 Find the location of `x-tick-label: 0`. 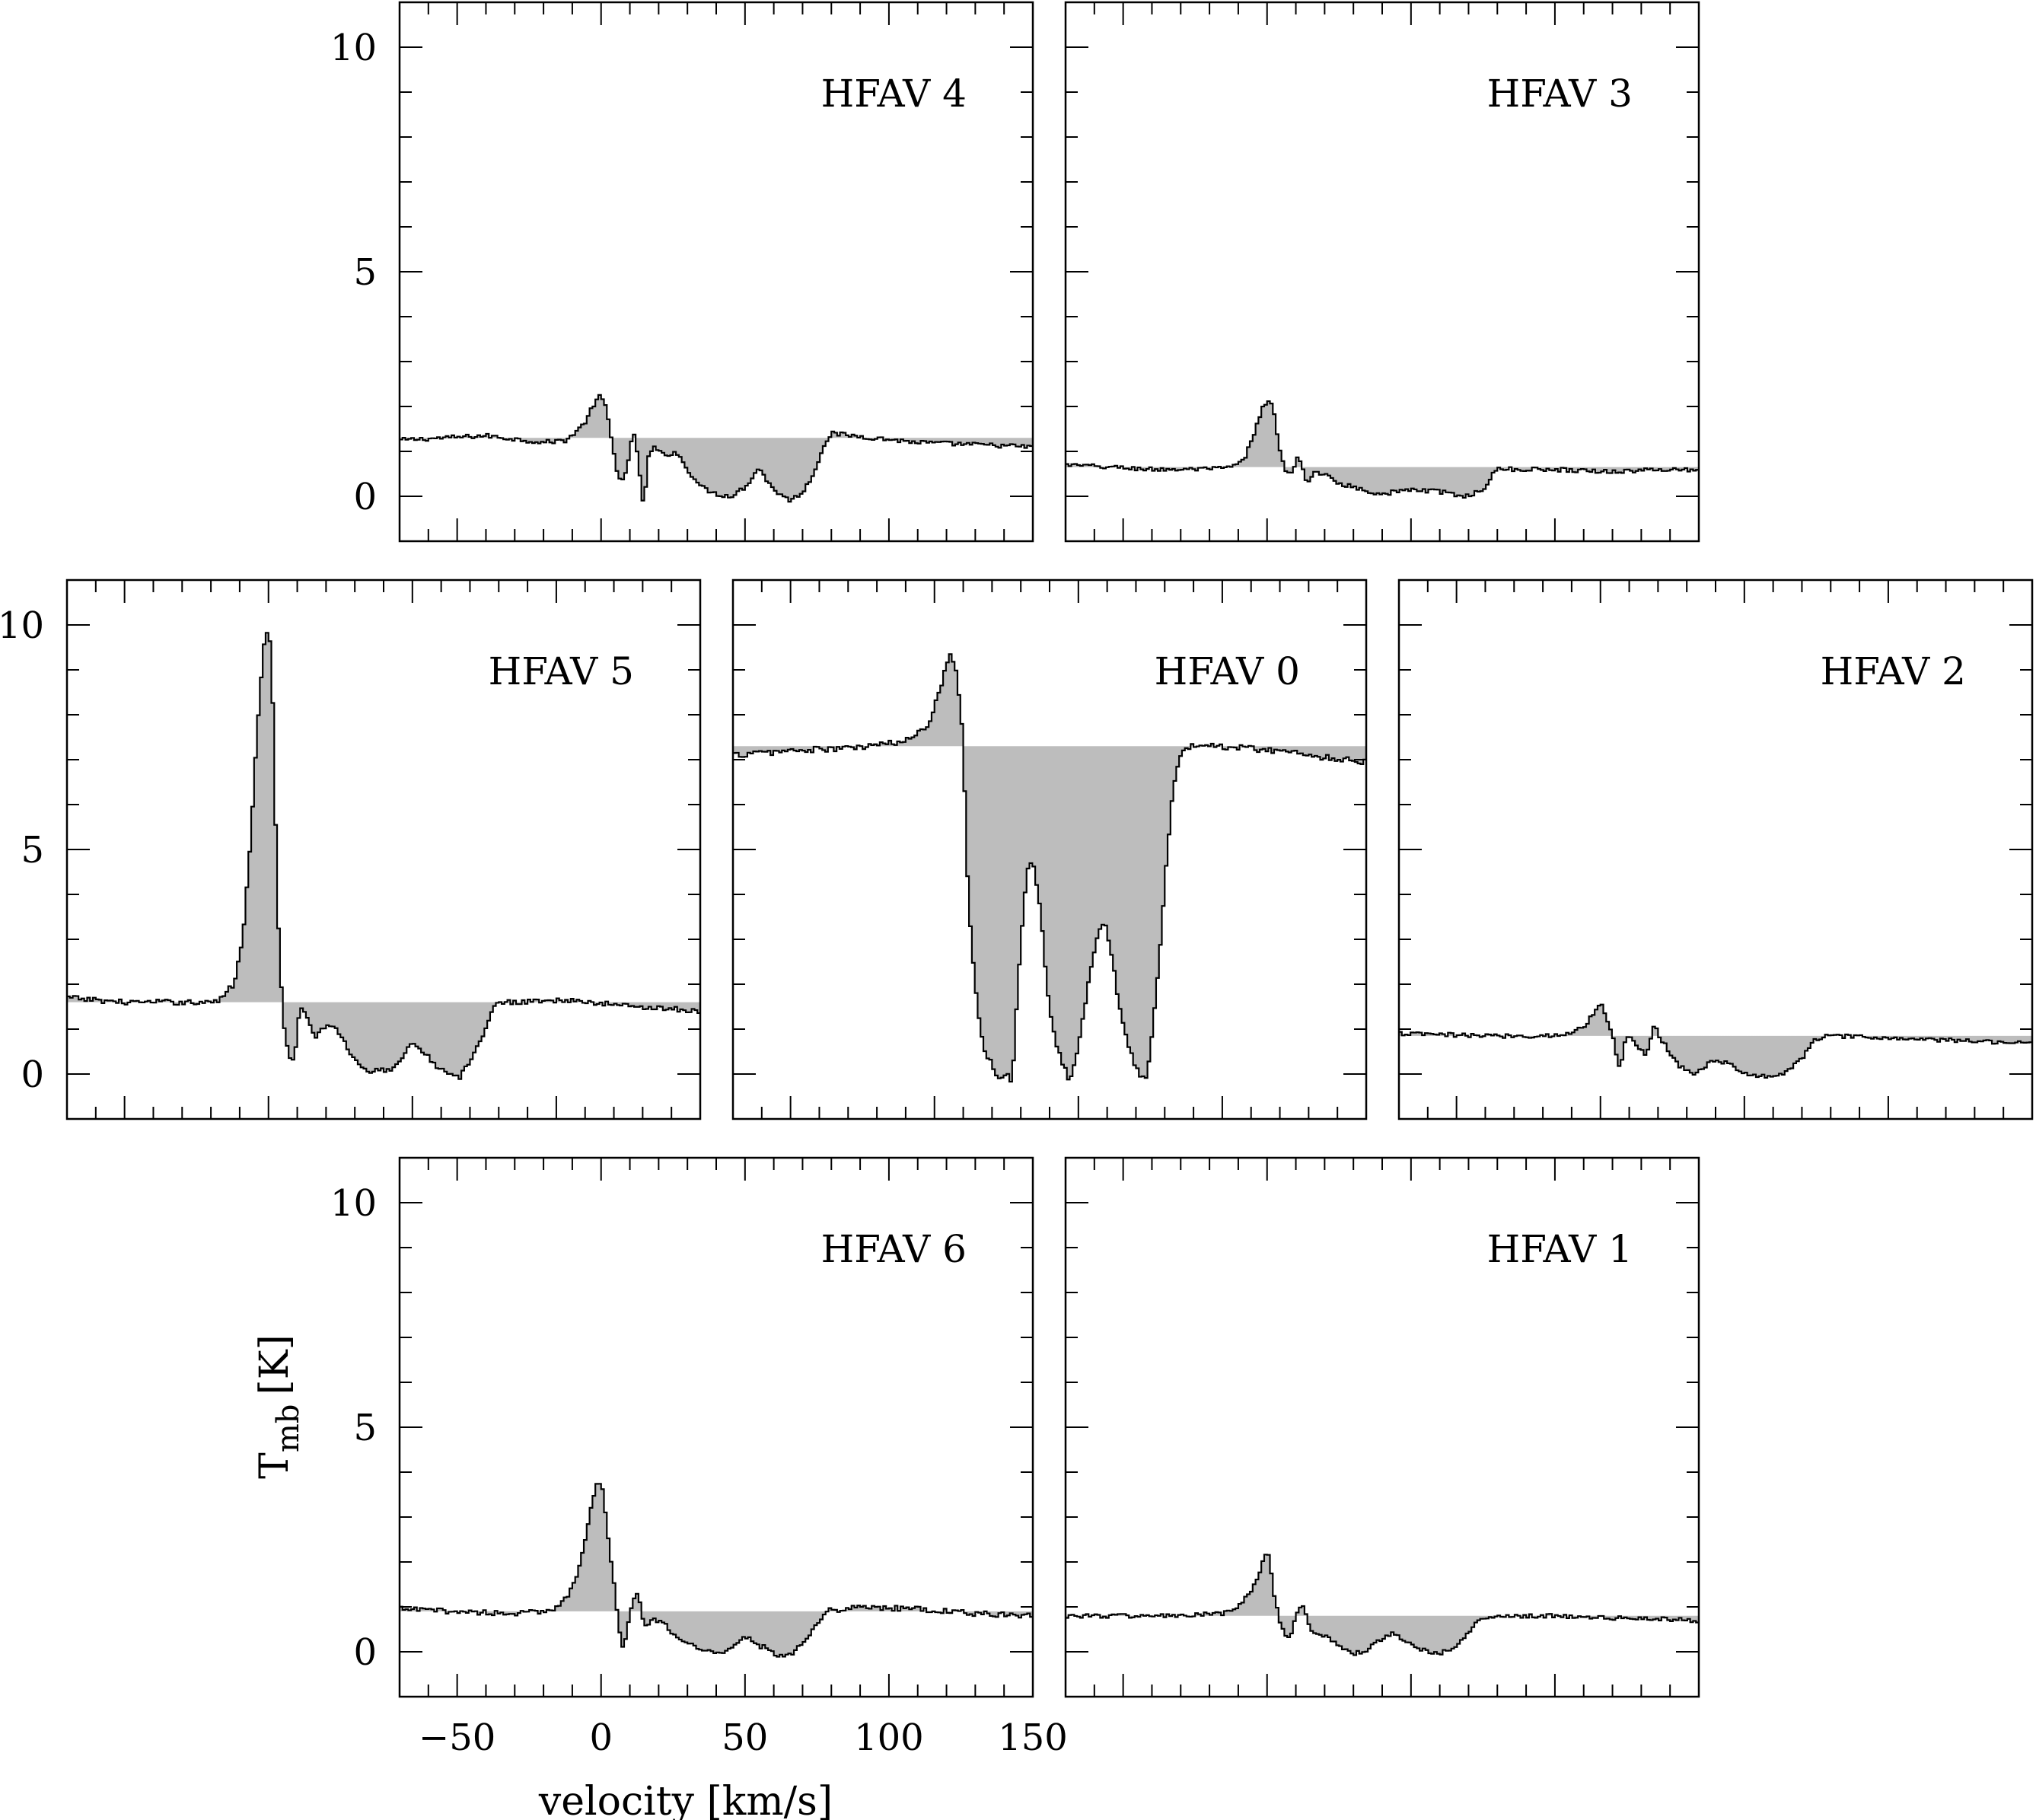

x-tick-label: 0 is located at coordinates (601, 1737).